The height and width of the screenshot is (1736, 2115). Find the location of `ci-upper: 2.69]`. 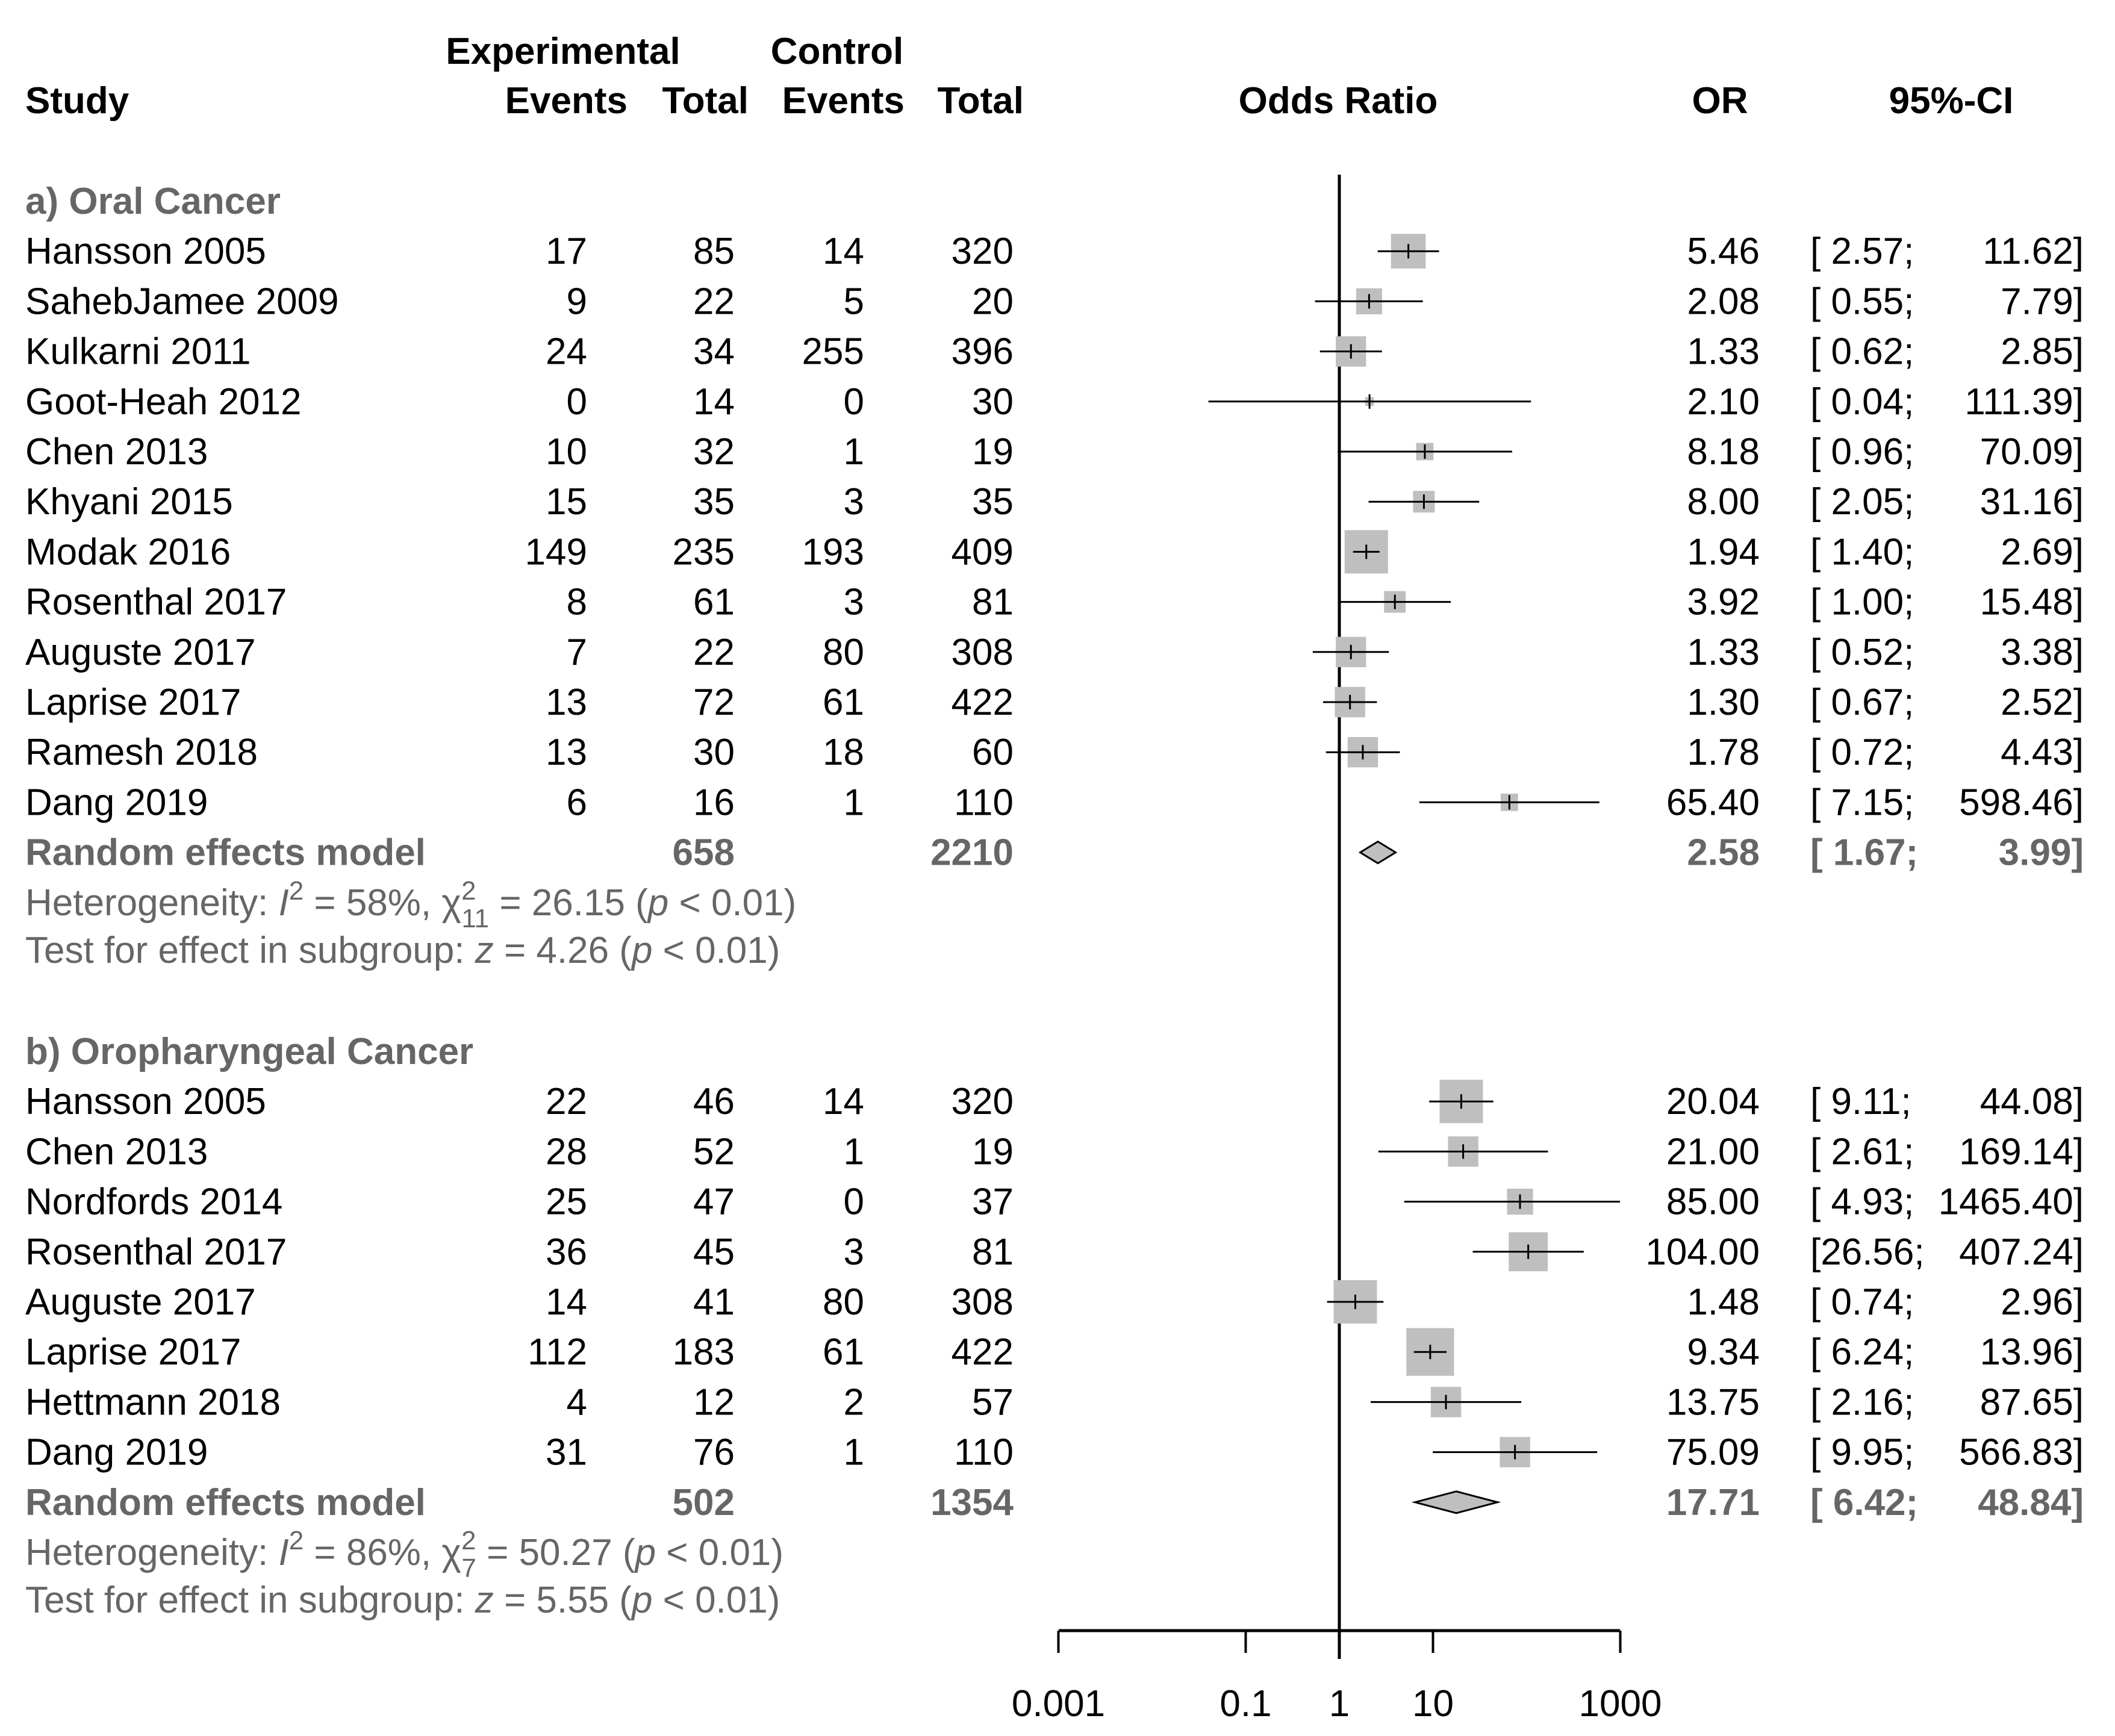

ci-upper: 2.69] is located at coordinates (2042, 552).